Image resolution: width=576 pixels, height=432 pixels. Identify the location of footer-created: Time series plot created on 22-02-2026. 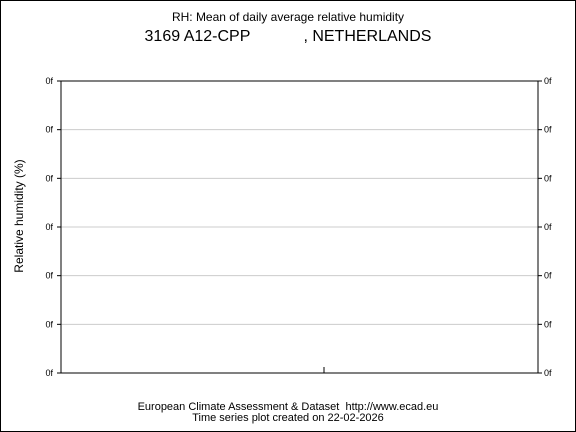
(288, 418).